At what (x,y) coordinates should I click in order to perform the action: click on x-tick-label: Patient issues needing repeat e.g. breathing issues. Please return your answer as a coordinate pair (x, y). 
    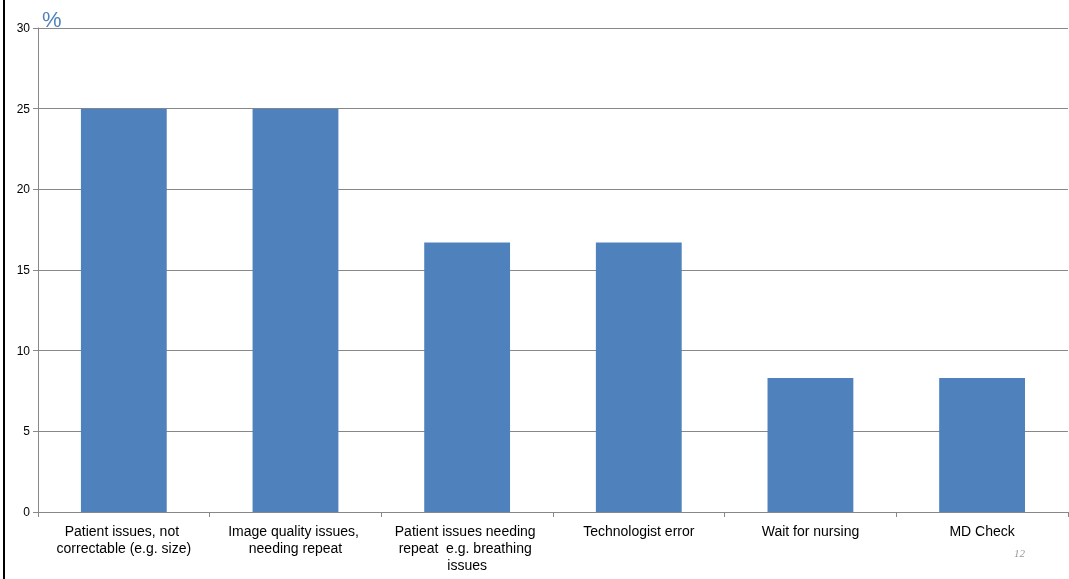
    Looking at the image, I should click on (467, 547).